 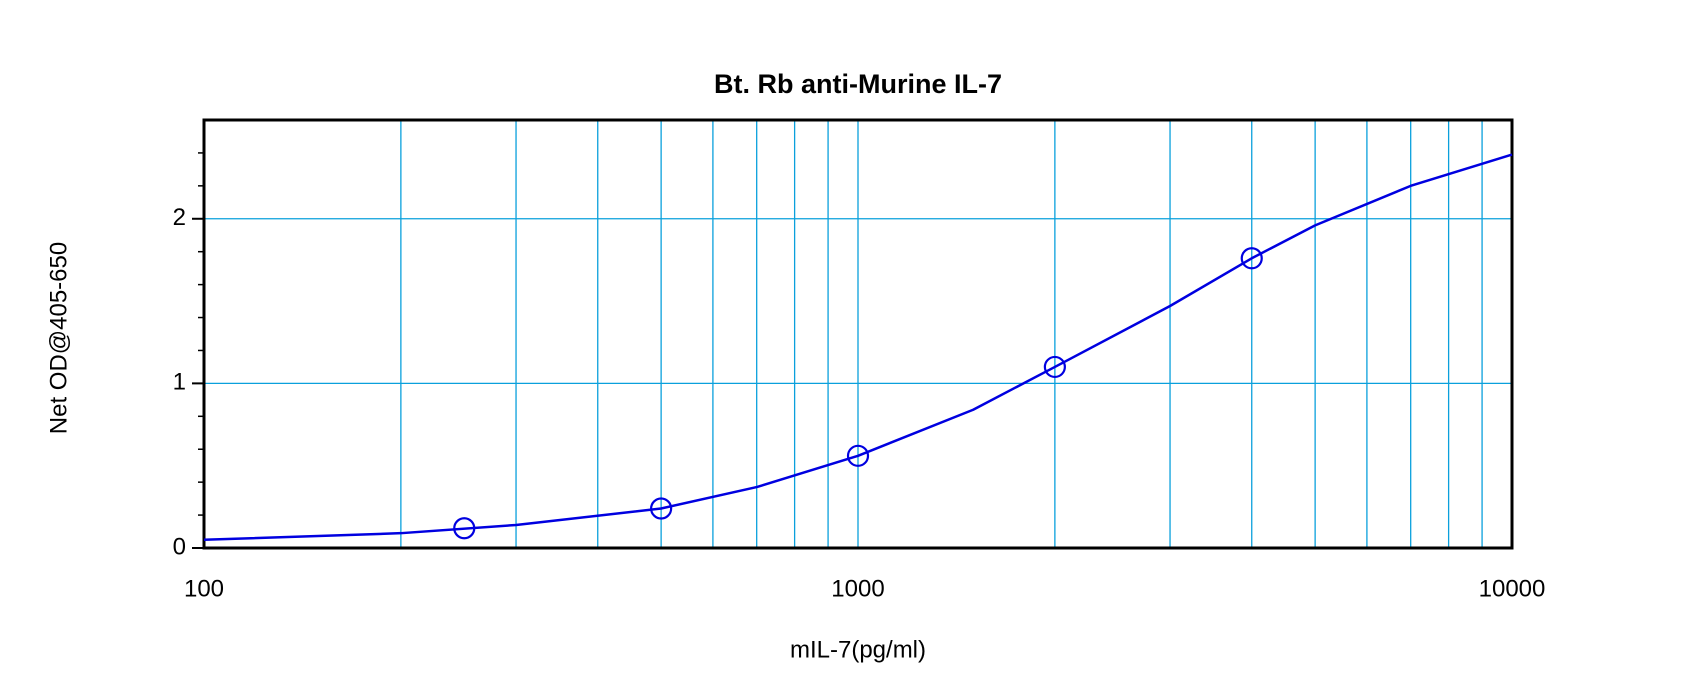 What do you see at coordinates (179, 217) in the screenshot?
I see `y-tick-label: 2` at bounding box center [179, 217].